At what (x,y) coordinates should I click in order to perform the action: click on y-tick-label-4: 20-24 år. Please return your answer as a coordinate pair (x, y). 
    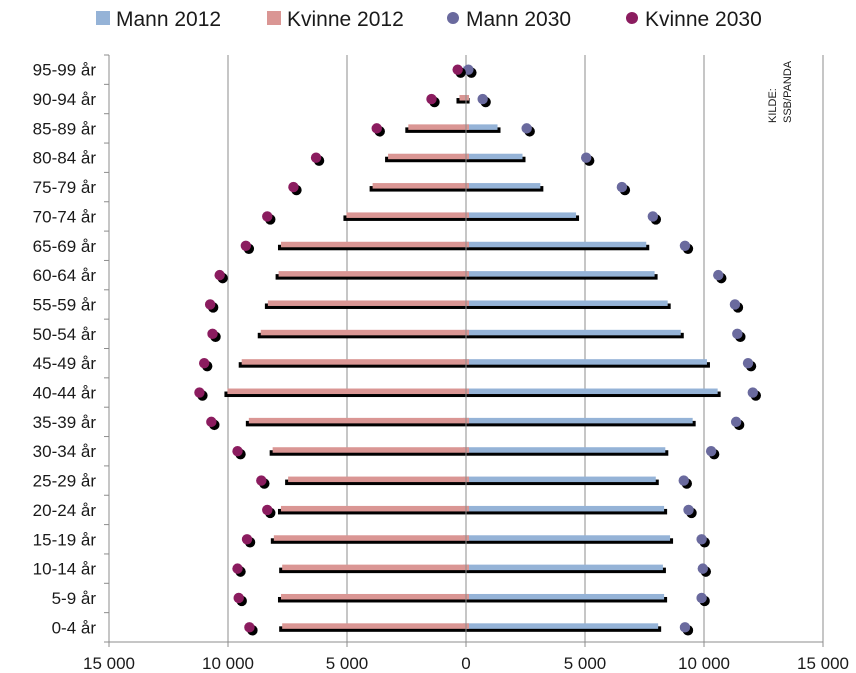
    Looking at the image, I should click on (65, 510).